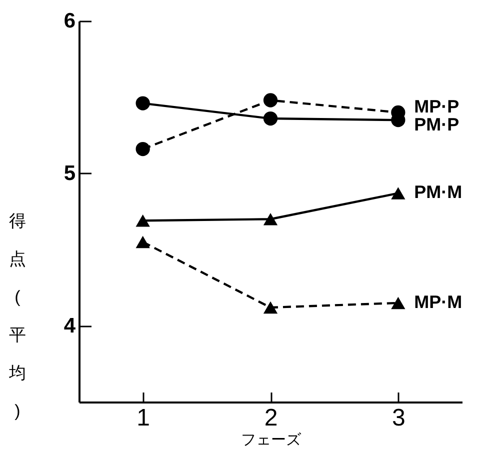 This screenshot has width=487, height=462. Describe the element at coordinates (143, 418) in the screenshot. I see `x-tick-label: 1` at that location.